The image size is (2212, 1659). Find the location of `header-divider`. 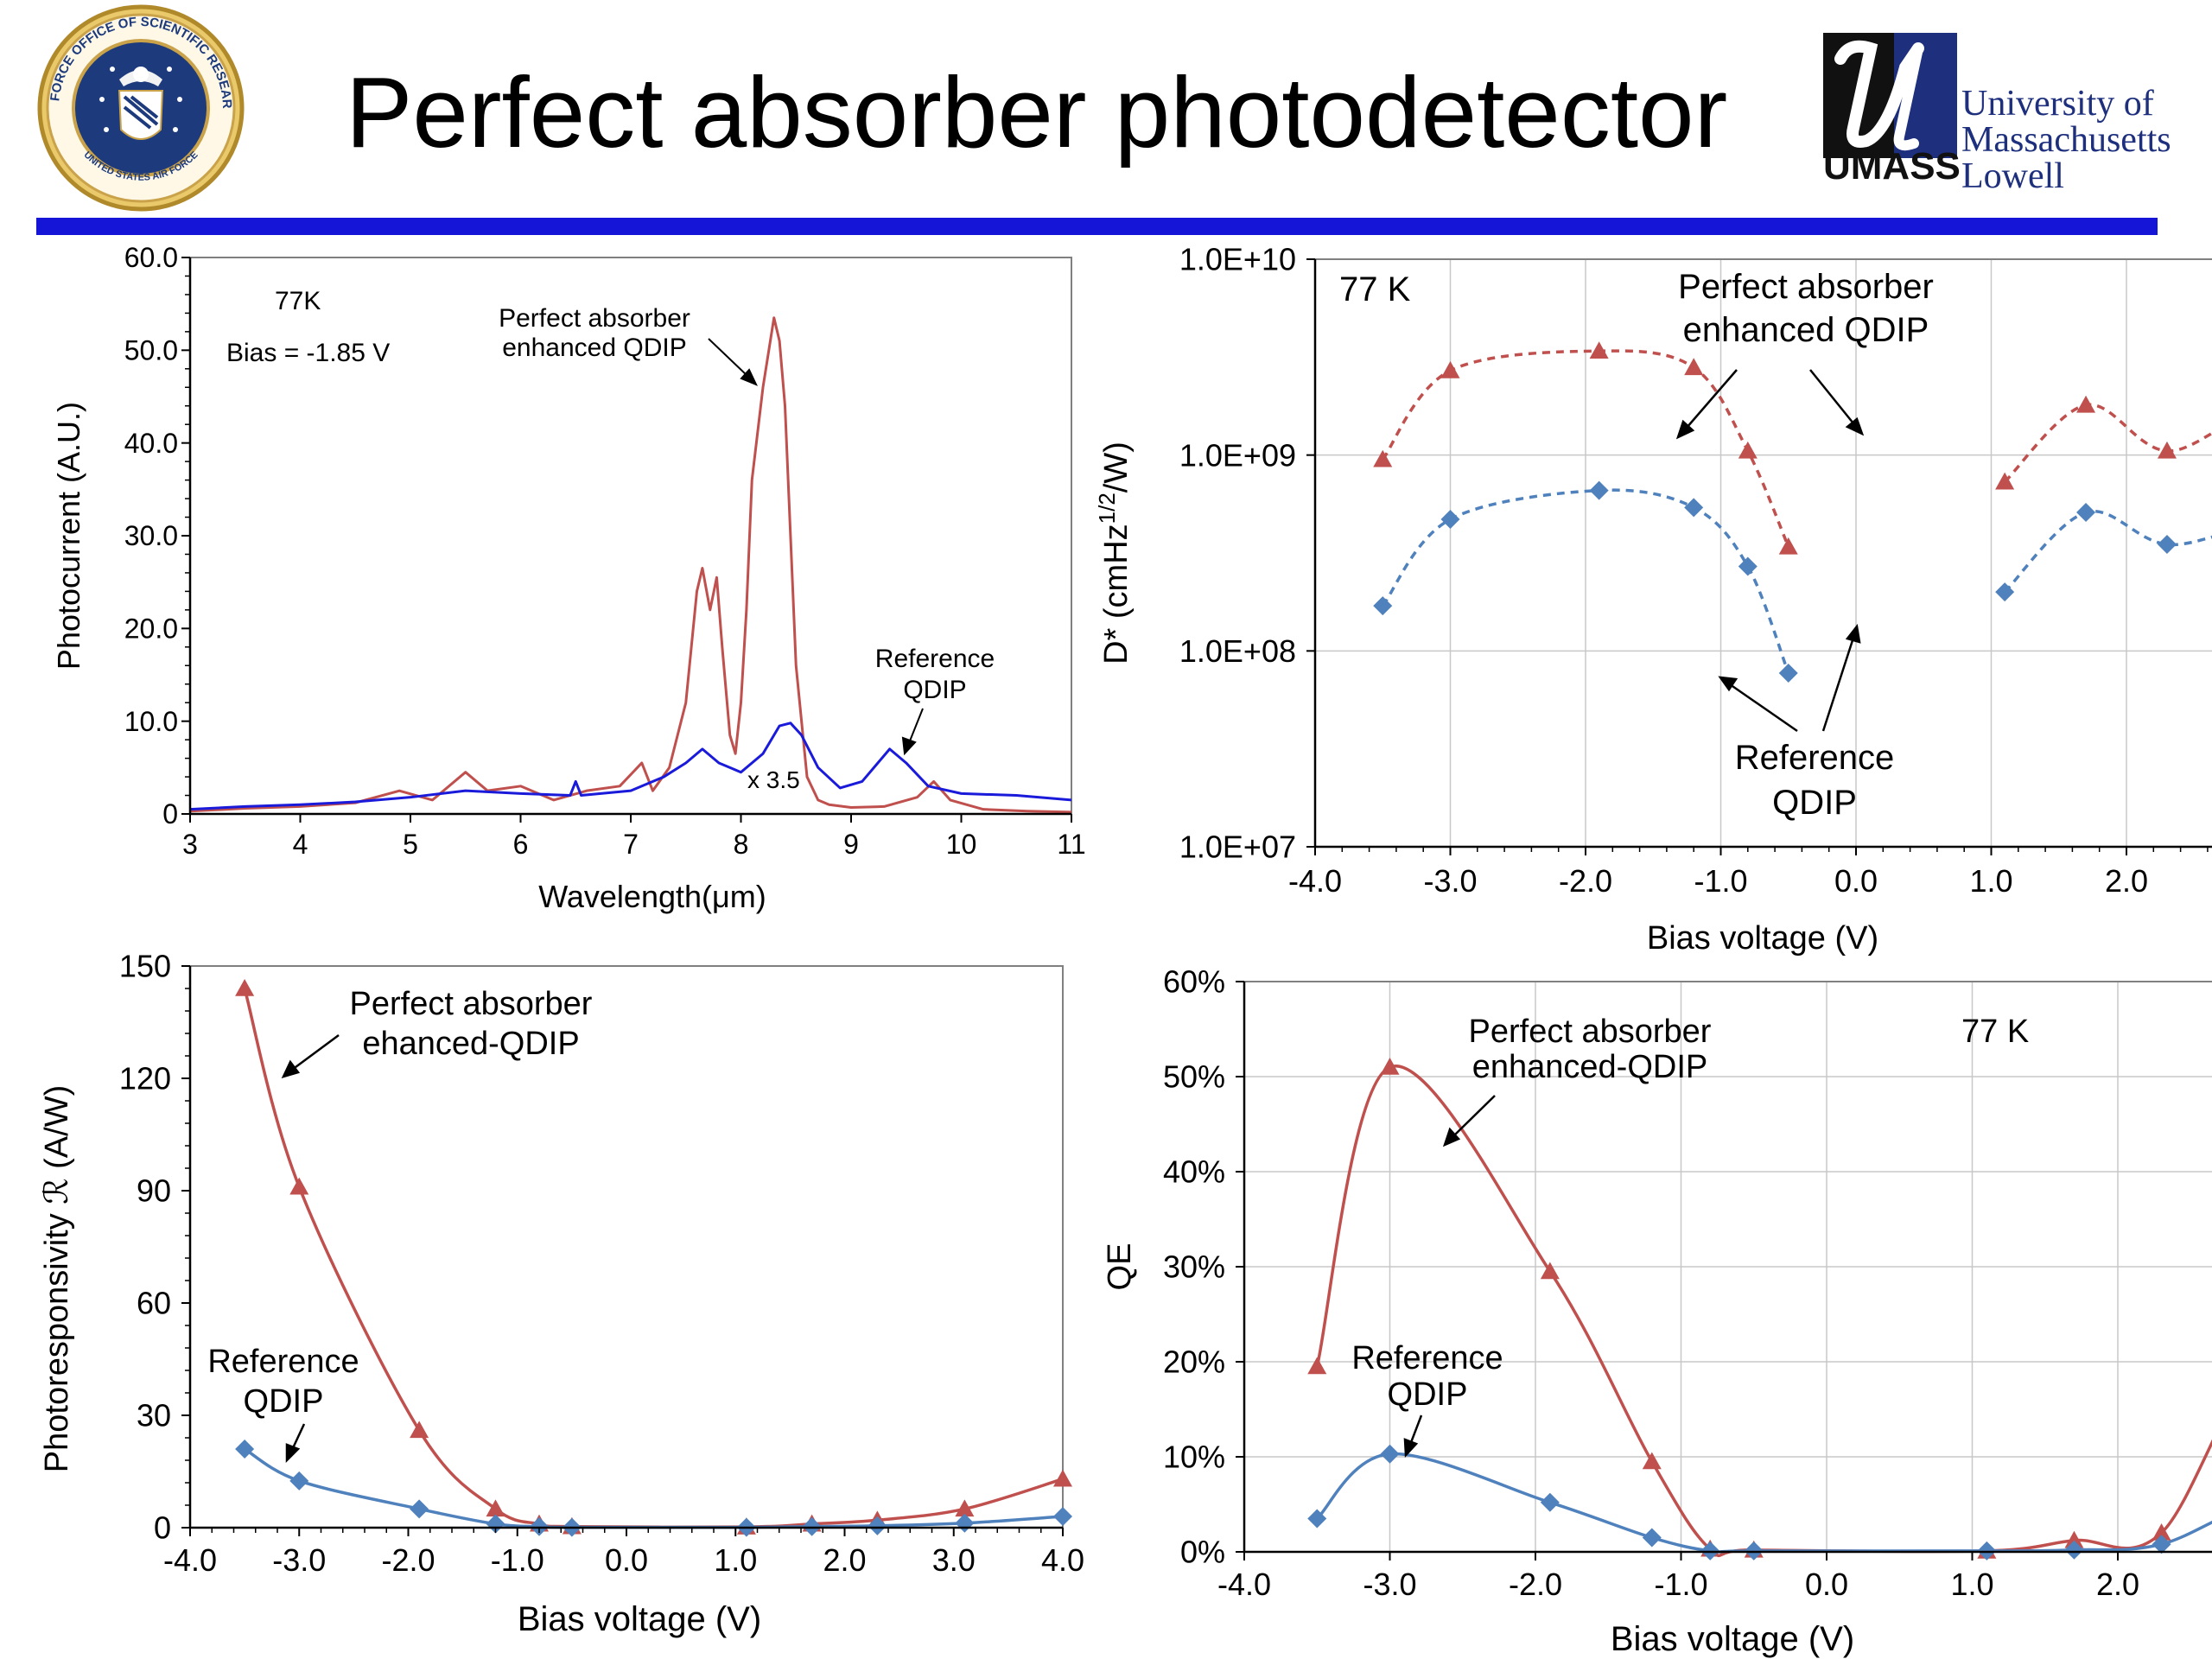

header-divider is located at coordinates (1097, 226).